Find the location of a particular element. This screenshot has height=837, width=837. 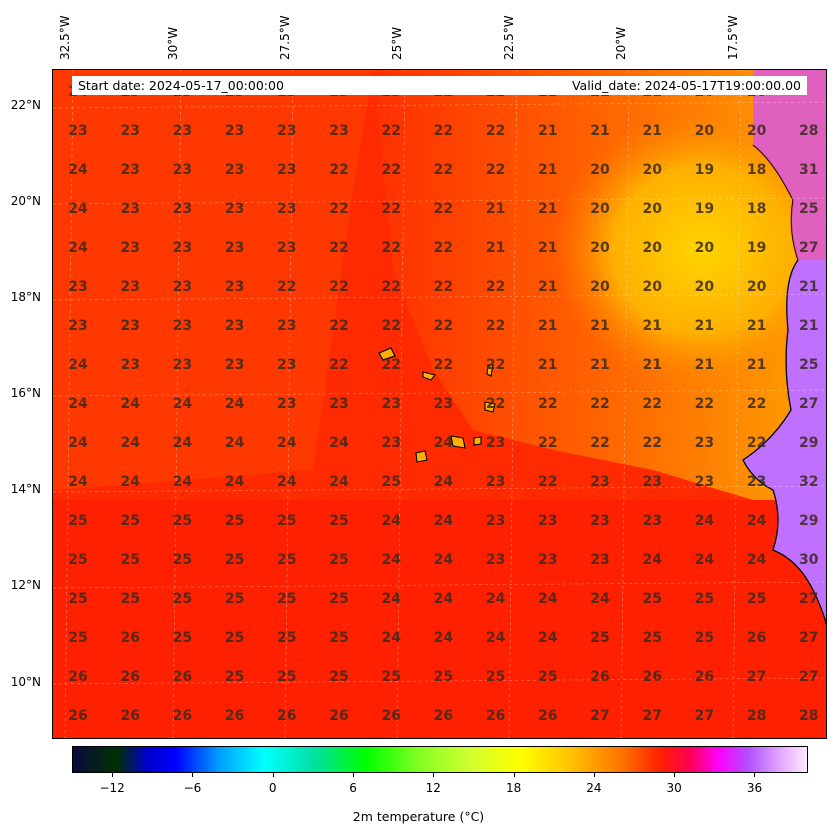

colorbar-tick-label: 18 is located at coordinates (513, 788).